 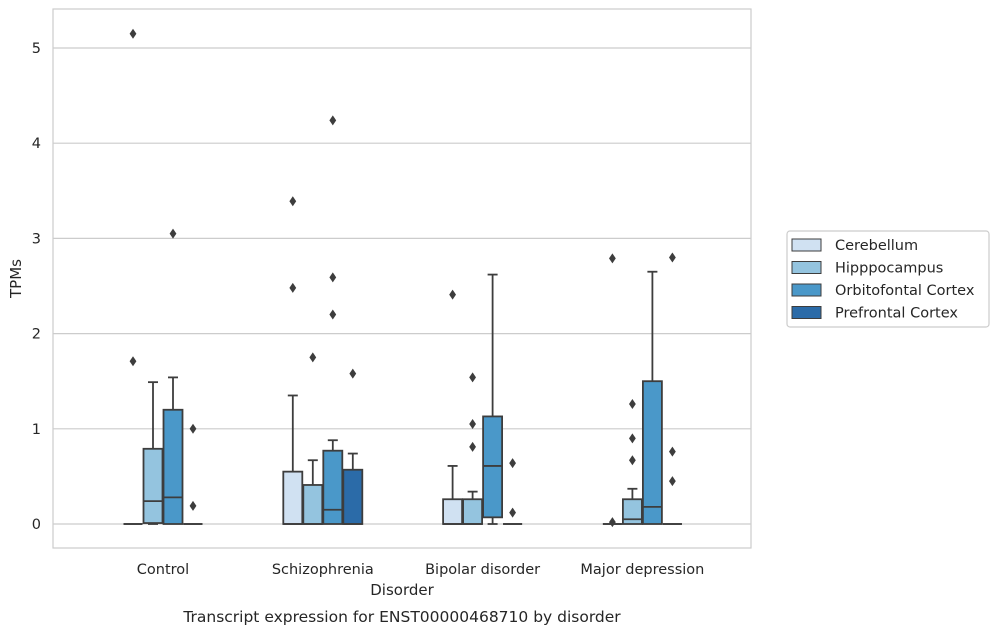 What do you see at coordinates (163, 570) in the screenshot?
I see `x-tick-label: Control` at bounding box center [163, 570].